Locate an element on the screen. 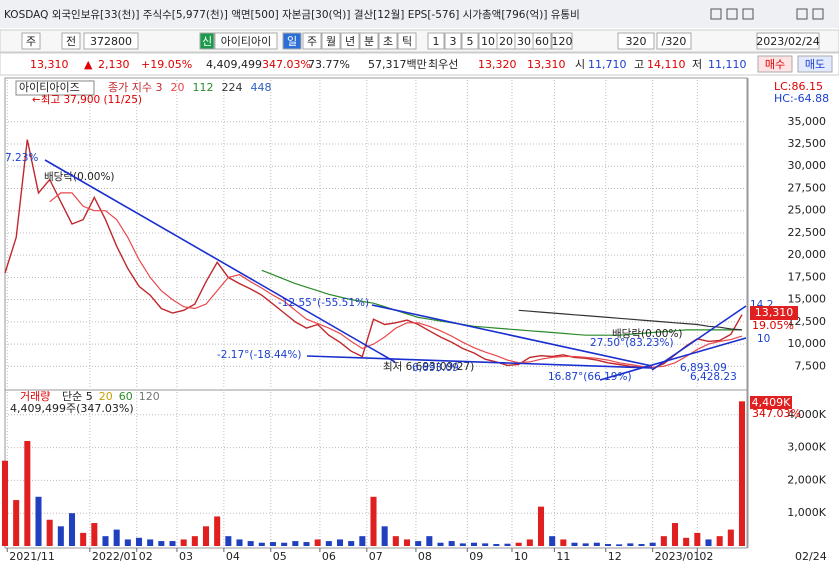  quote-bar is located at coordinates (419, 64).